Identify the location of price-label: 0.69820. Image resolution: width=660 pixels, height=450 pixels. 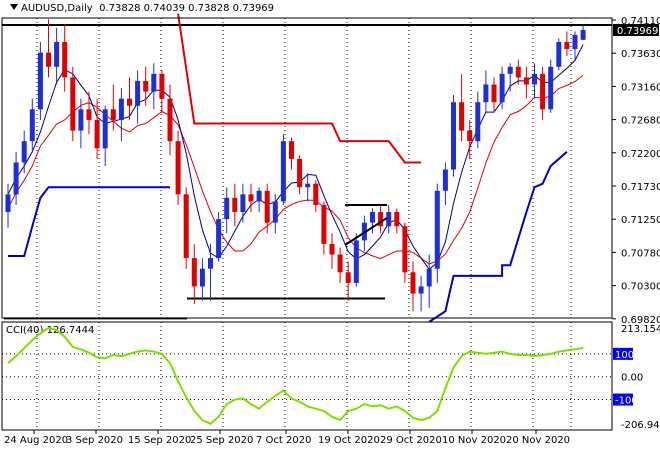
(640, 320).